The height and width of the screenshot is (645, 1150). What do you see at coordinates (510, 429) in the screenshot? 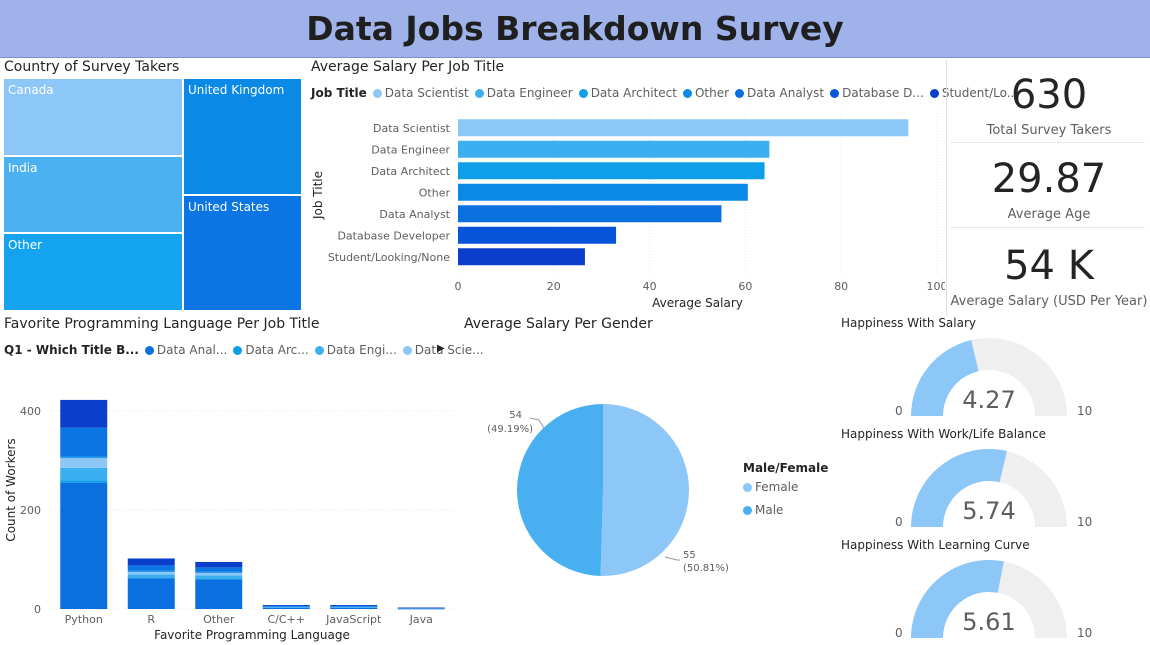
I see `pie-percent-label: (49.19%)` at bounding box center [510, 429].